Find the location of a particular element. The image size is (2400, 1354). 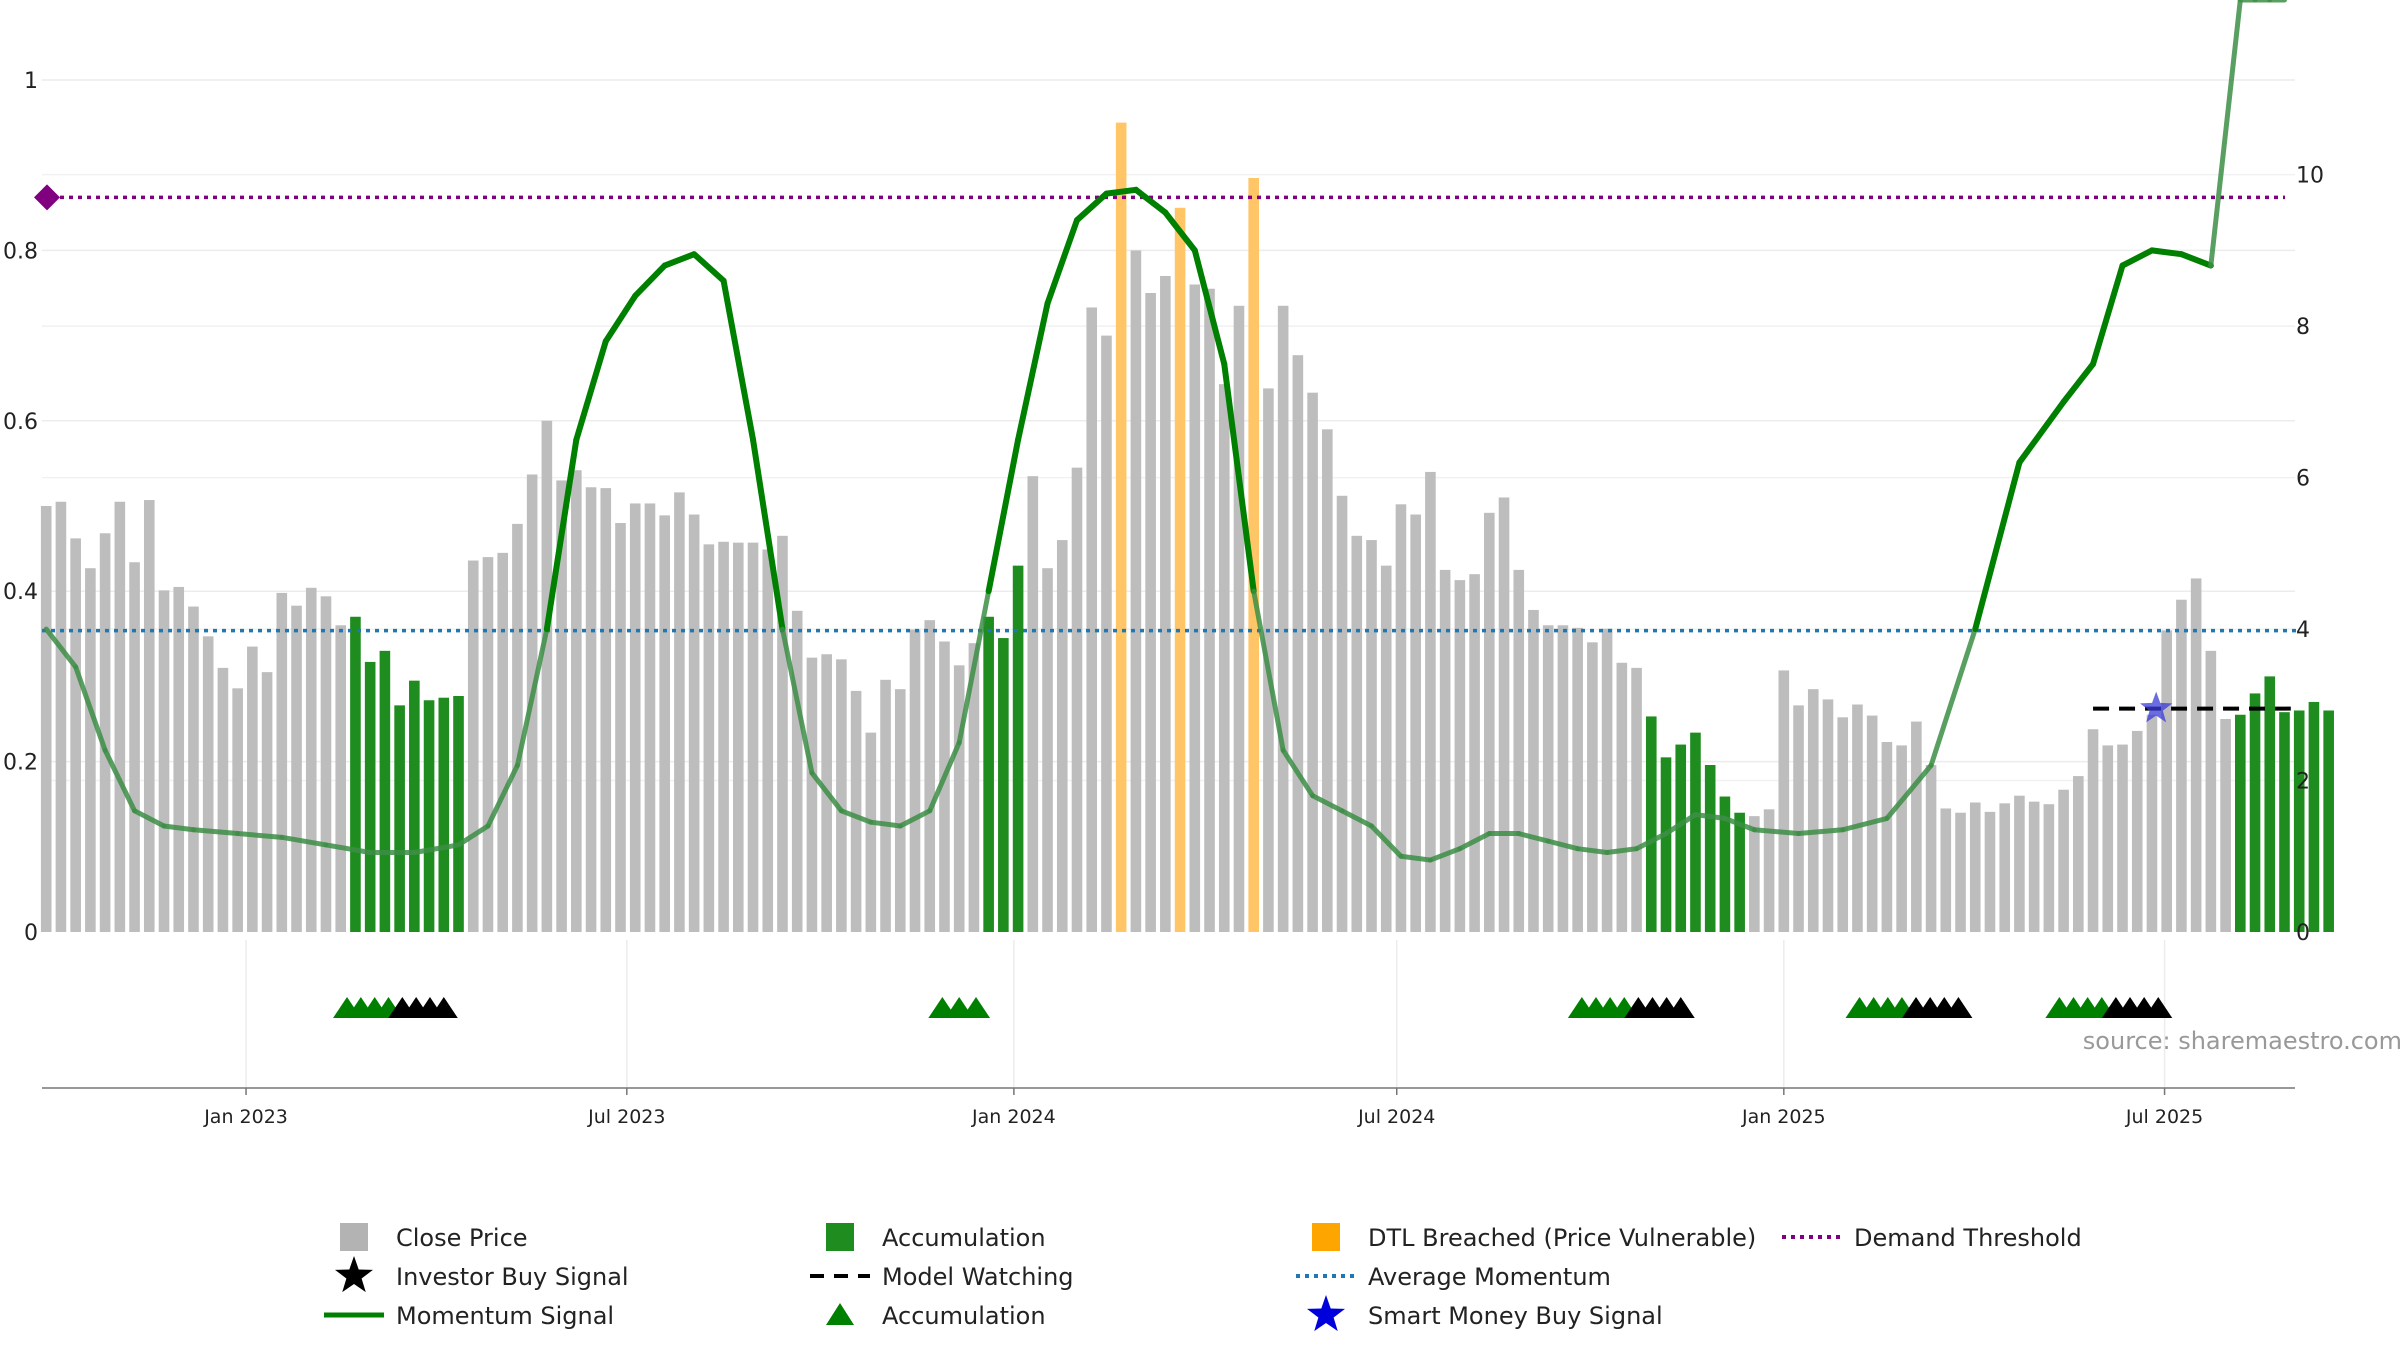

right-tick-label: 6 is located at coordinates (2303, 479).